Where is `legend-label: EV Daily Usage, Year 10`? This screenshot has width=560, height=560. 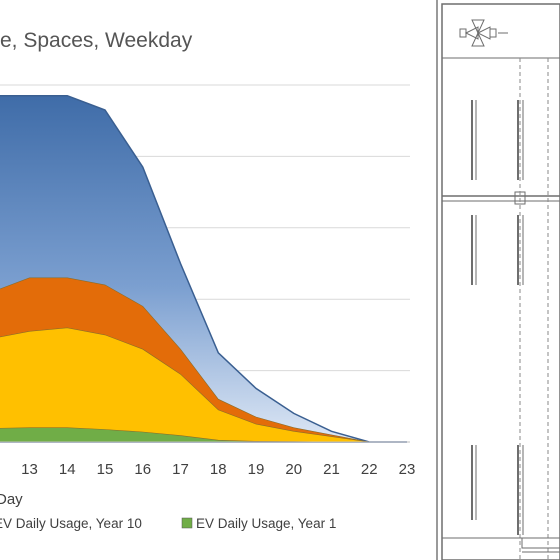 legend-label: EV Daily Usage, Year 10 is located at coordinates (71, 523).